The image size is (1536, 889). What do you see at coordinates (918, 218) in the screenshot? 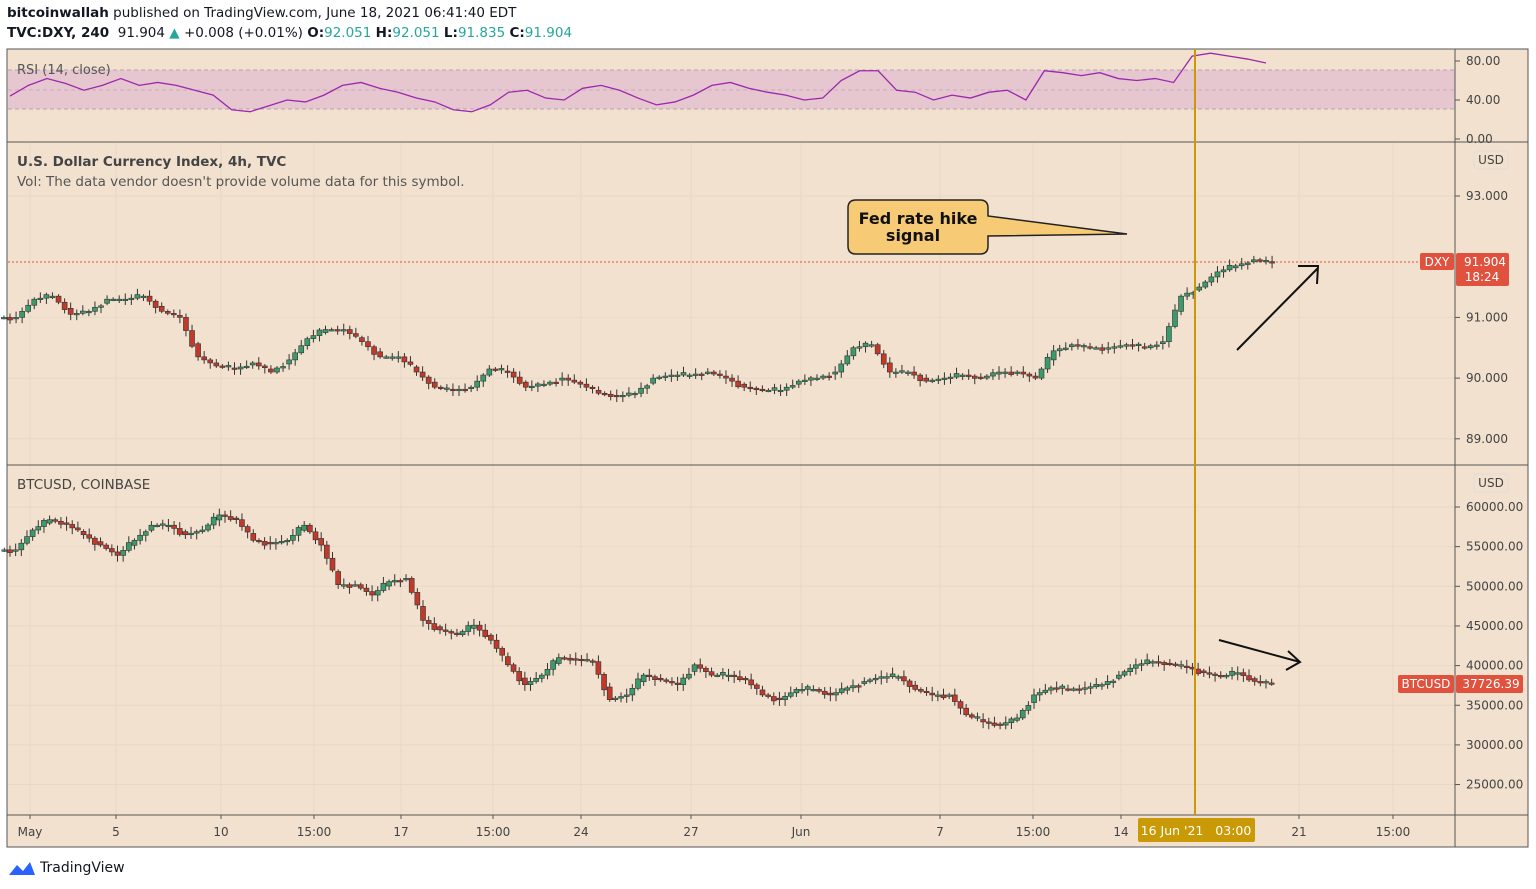
I see `callout-text: Fed rate hike` at bounding box center [918, 218].